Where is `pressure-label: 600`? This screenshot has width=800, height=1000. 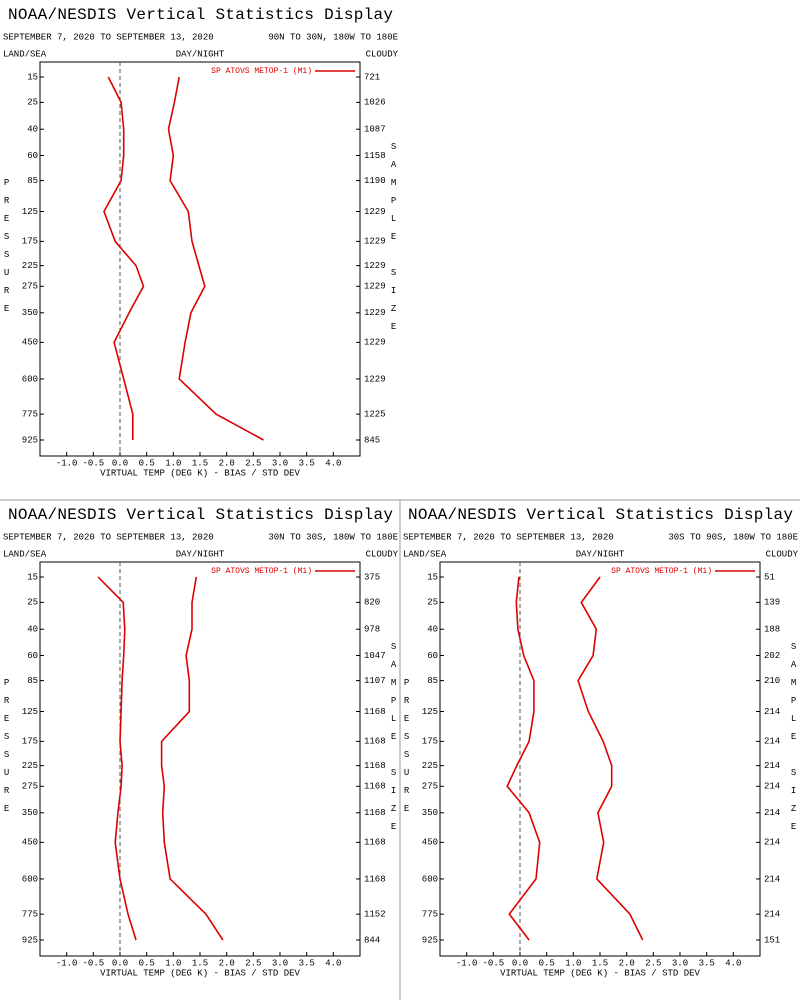
pressure-label: 600 is located at coordinates (30, 379).